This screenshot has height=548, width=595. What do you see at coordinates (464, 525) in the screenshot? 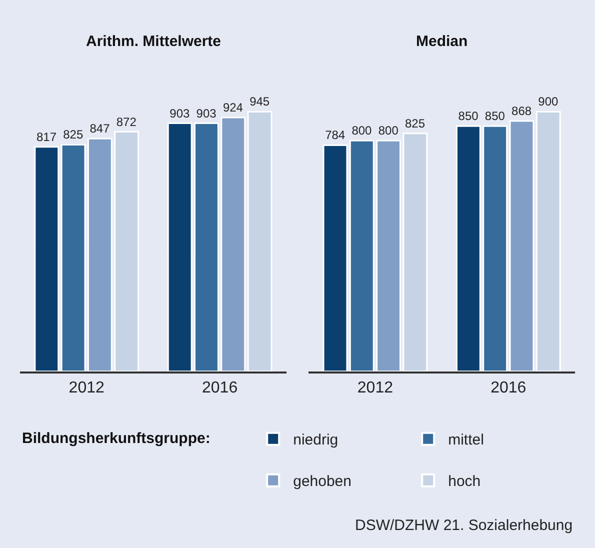
I see `text: DSW/DZHW 21. Sozialerhebung` at bounding box center [464, 525].